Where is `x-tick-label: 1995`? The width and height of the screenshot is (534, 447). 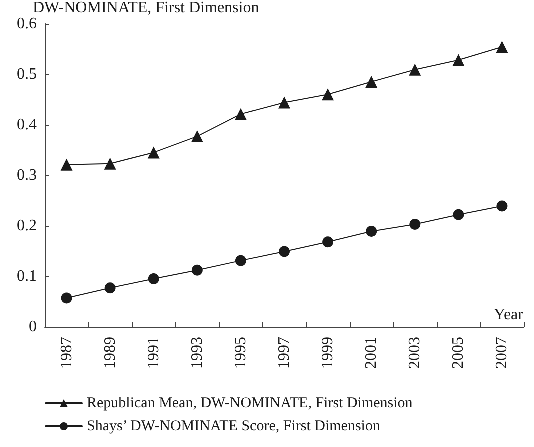 x-tick-label: 1995 is located at coordinates (241, 353).